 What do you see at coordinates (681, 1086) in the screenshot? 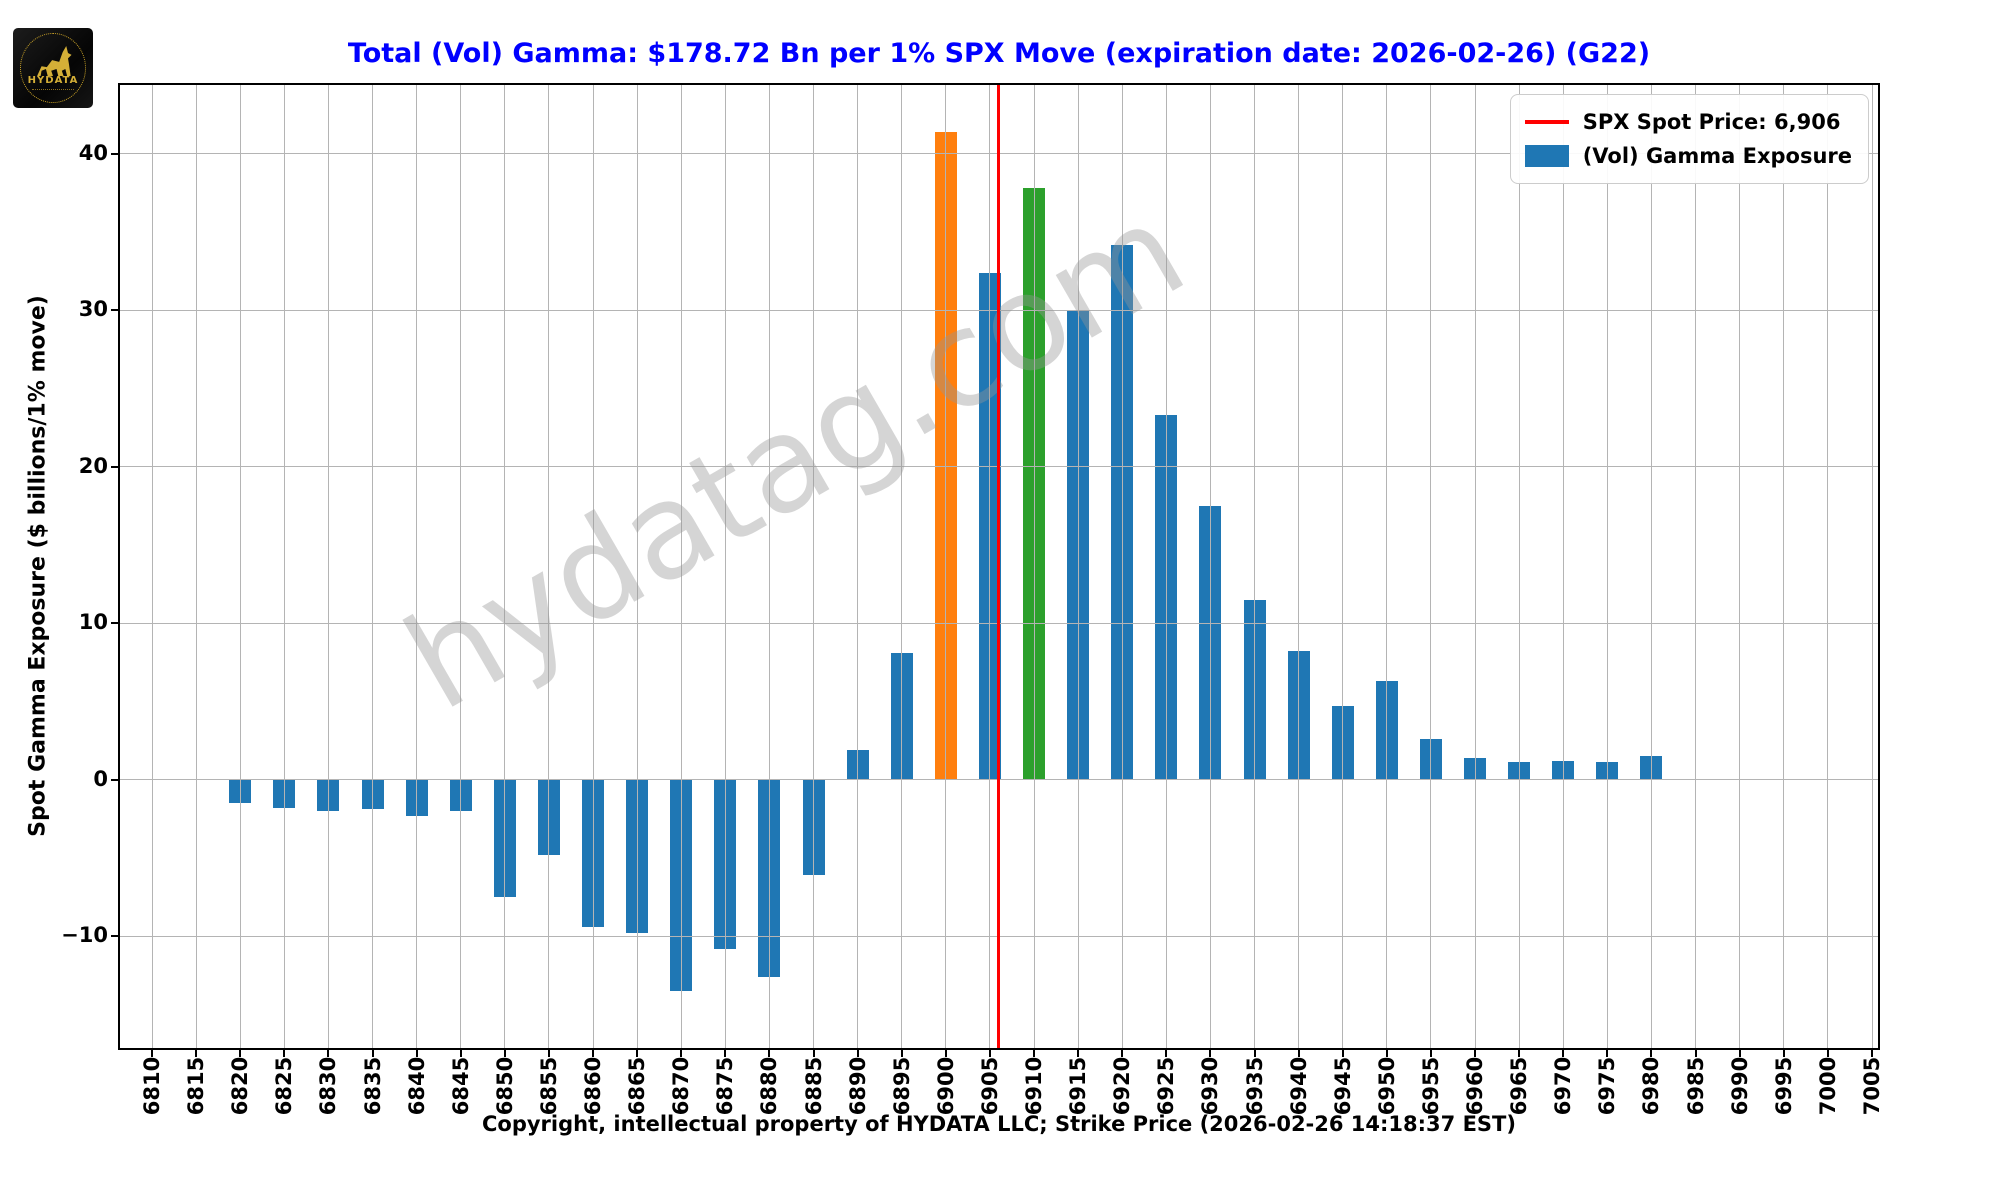
I see `x-tick-label: 6870` at bounding box center [681, 1086].